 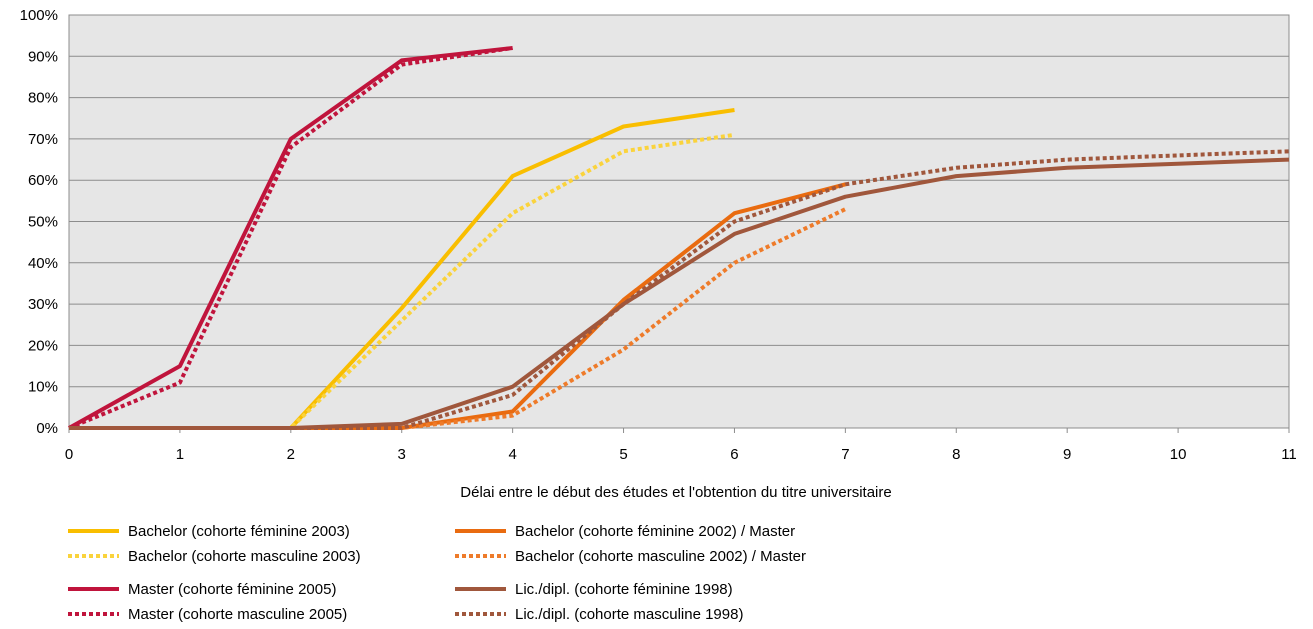 I want to click on legend-label: Master (cohorte masculine 2005), so click(x=237, y=614).